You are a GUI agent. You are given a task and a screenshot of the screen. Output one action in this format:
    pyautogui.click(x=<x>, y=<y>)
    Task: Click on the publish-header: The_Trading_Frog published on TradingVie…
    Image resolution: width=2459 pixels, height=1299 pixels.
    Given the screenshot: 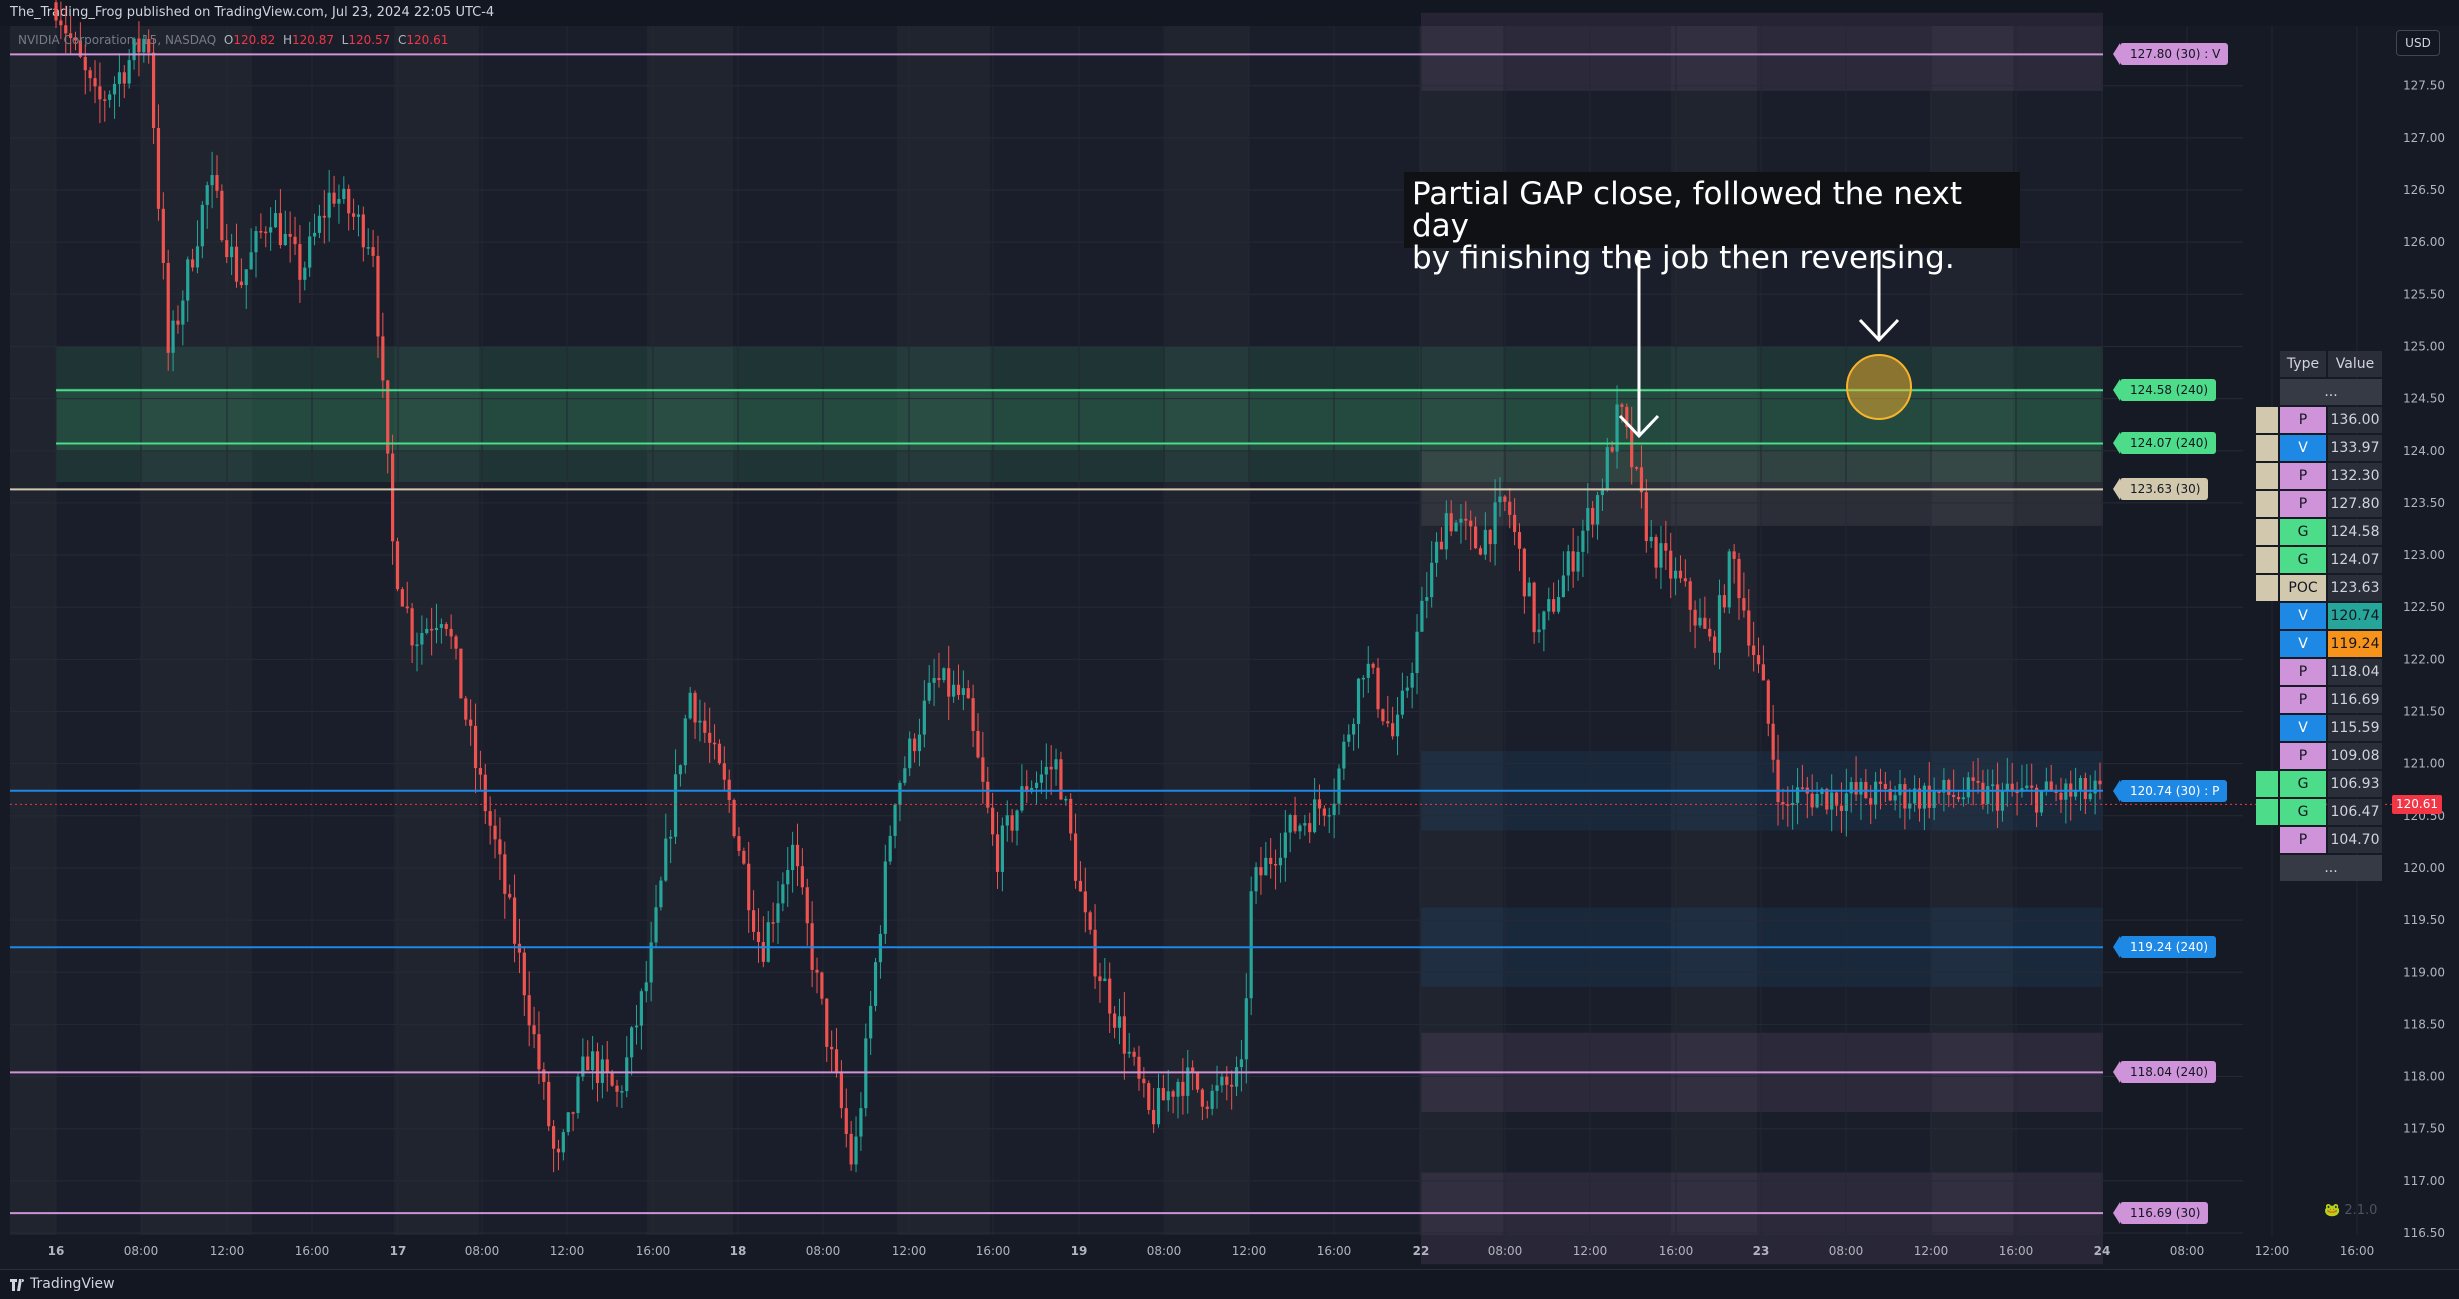 What is the action you would take?
    pyautogui.click(x=1229, y=13)
    